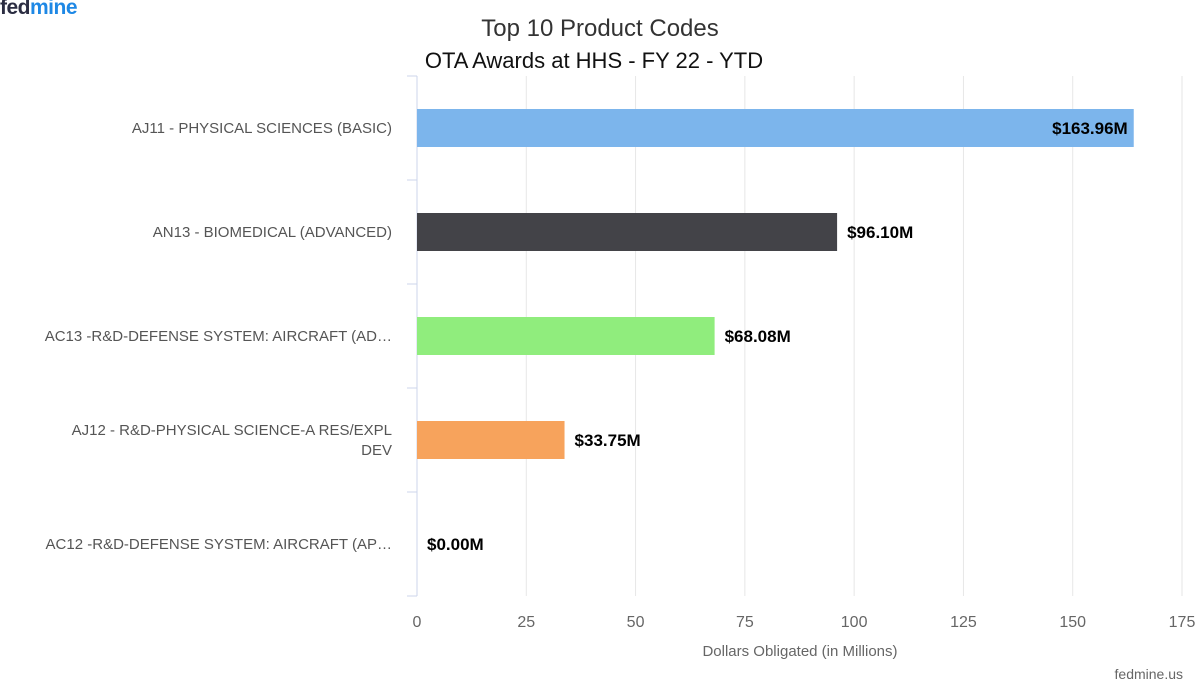  Describe the element at coordinates (1149, 674) in the screenshot. I see `credit: fedmine.us` at that location.